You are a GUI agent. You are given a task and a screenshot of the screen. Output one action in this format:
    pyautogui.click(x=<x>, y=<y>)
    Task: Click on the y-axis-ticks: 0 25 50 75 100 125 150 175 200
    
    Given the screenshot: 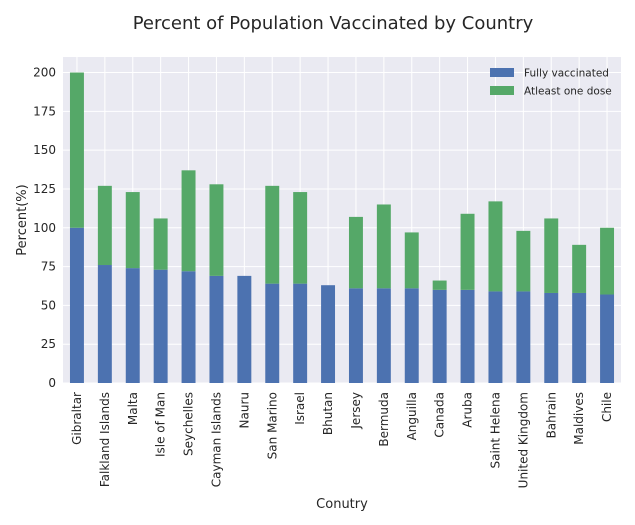 What is the action you would take?
    pyautogui.click(x=44, y=228)
    